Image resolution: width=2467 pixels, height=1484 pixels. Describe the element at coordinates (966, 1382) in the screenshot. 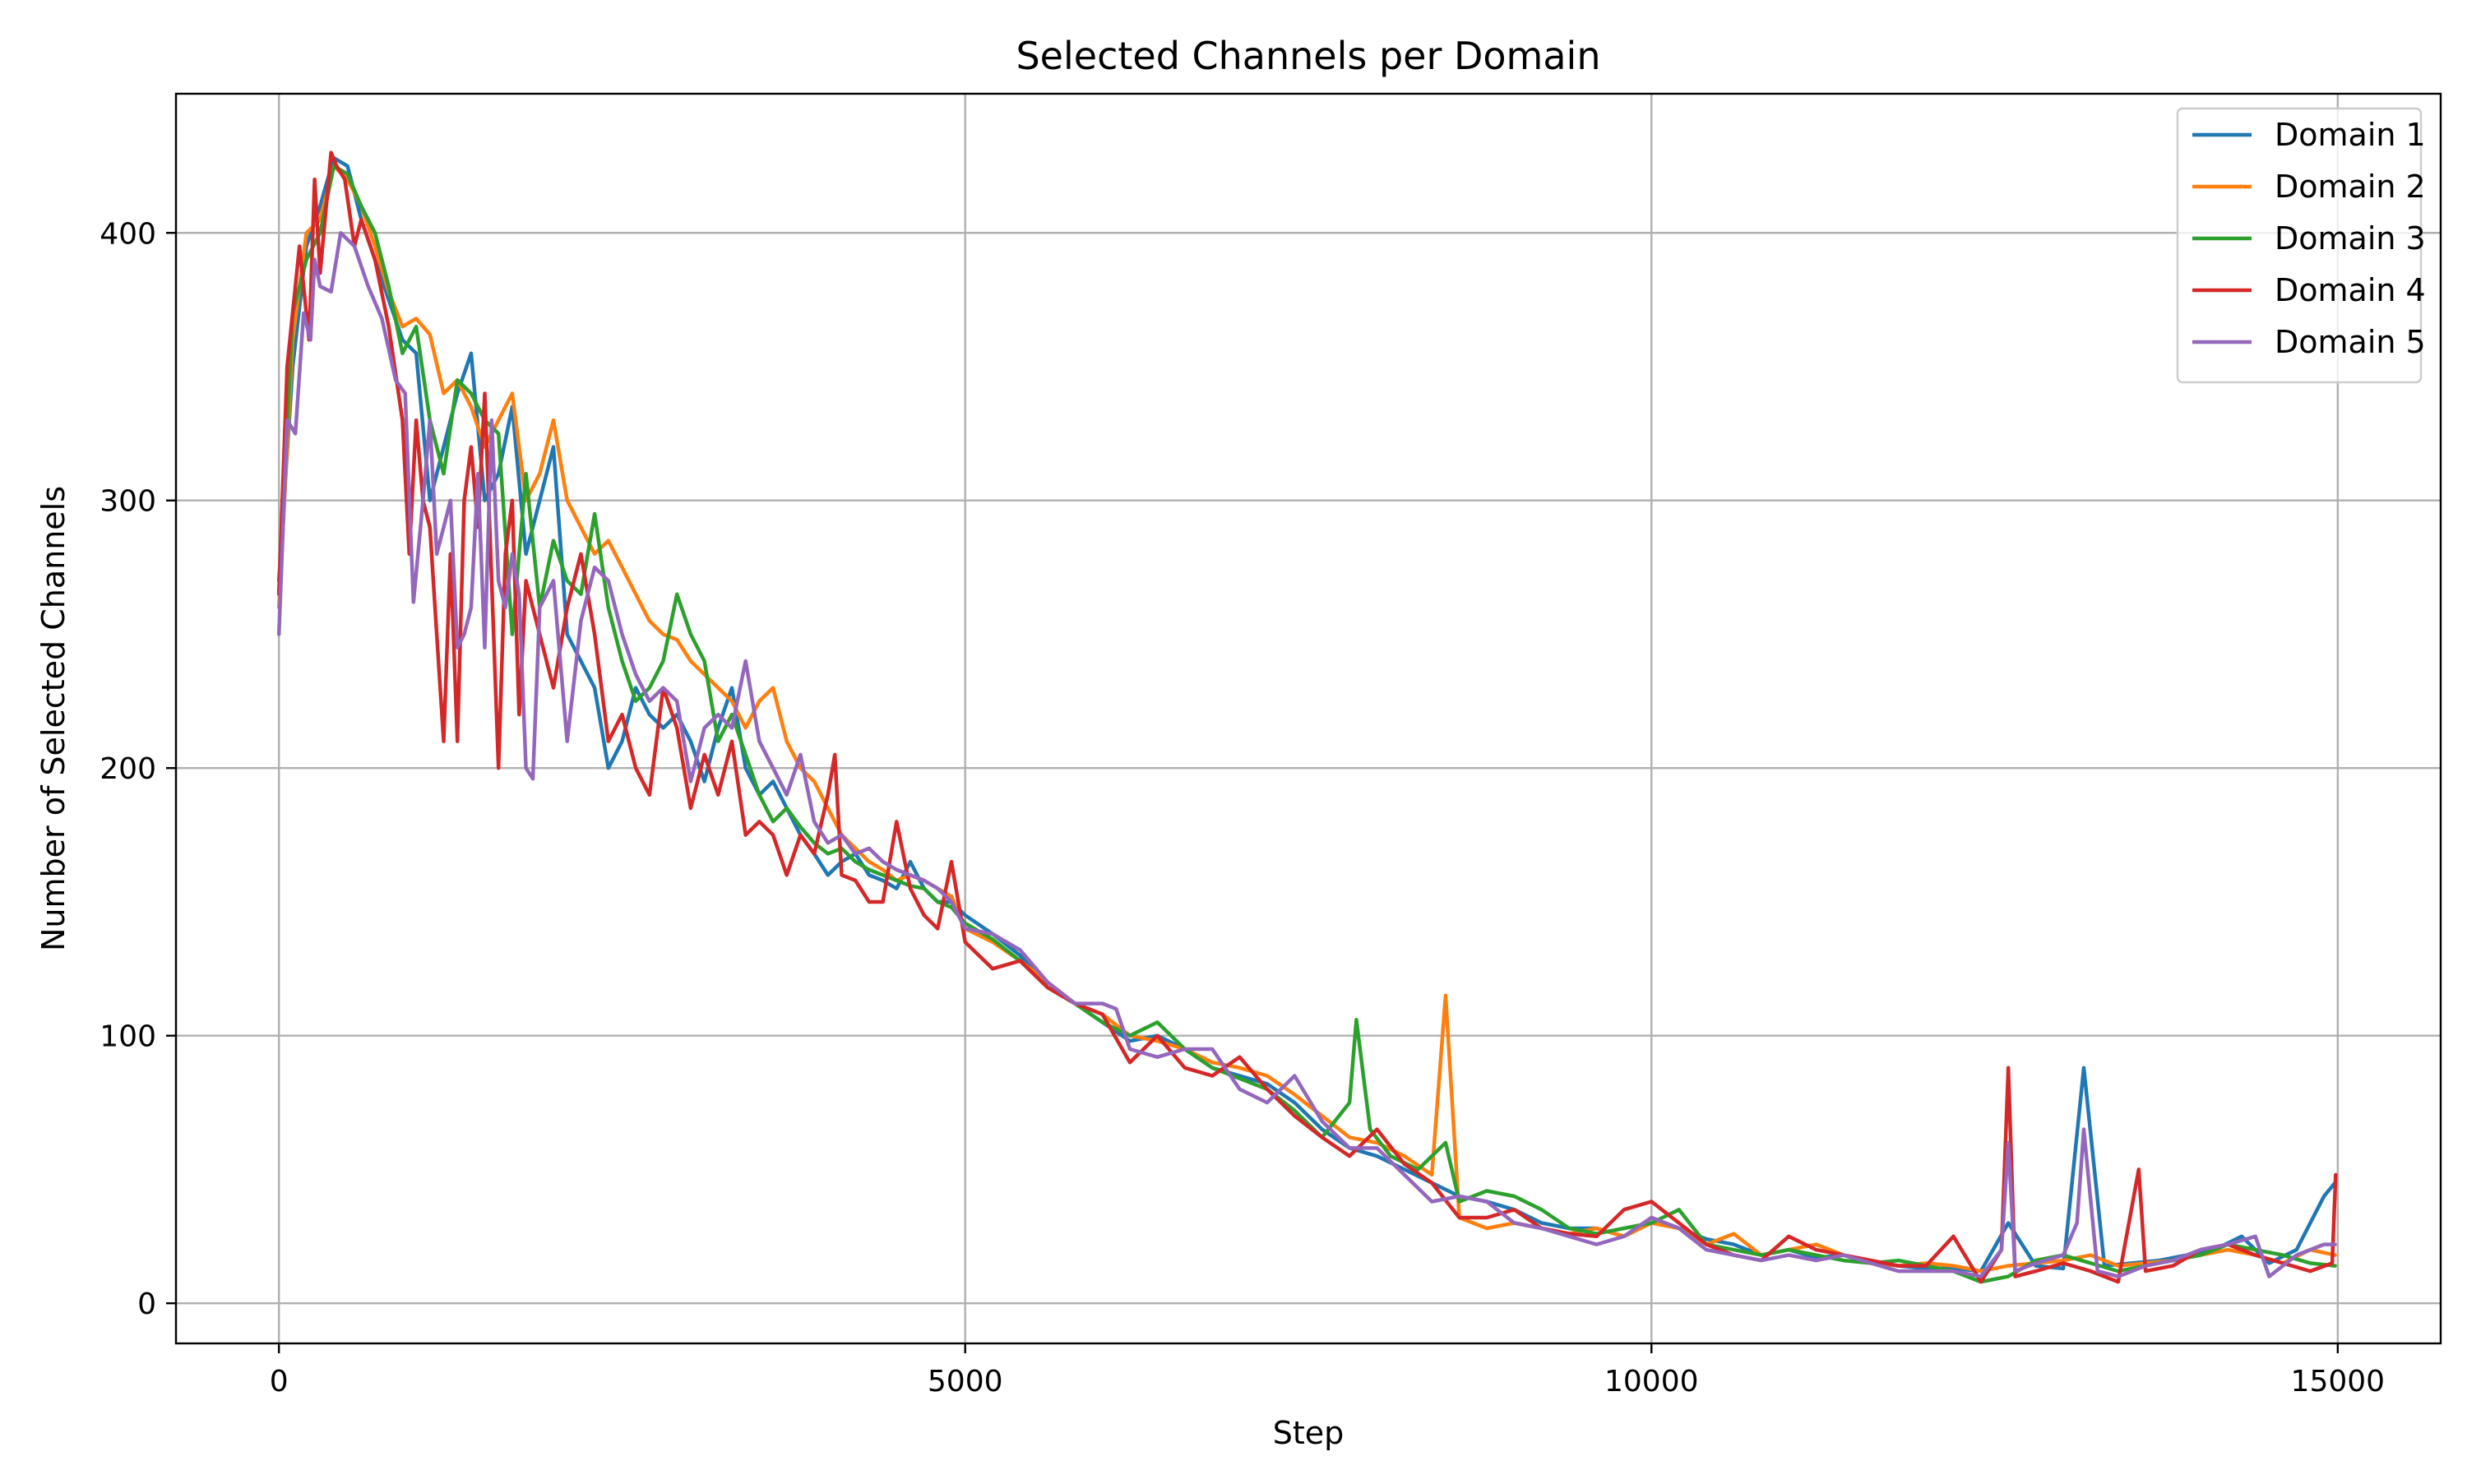

I see `x-tick-label: 5000` at that location.